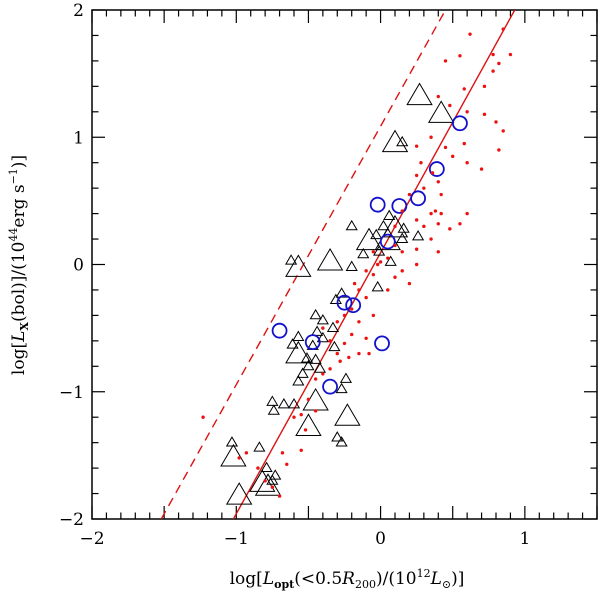 This screenshot has width=600, height=593. I want to click on y-axis-title: log[LX(bol)]/(1044erg s−1)], so click(19, 265).